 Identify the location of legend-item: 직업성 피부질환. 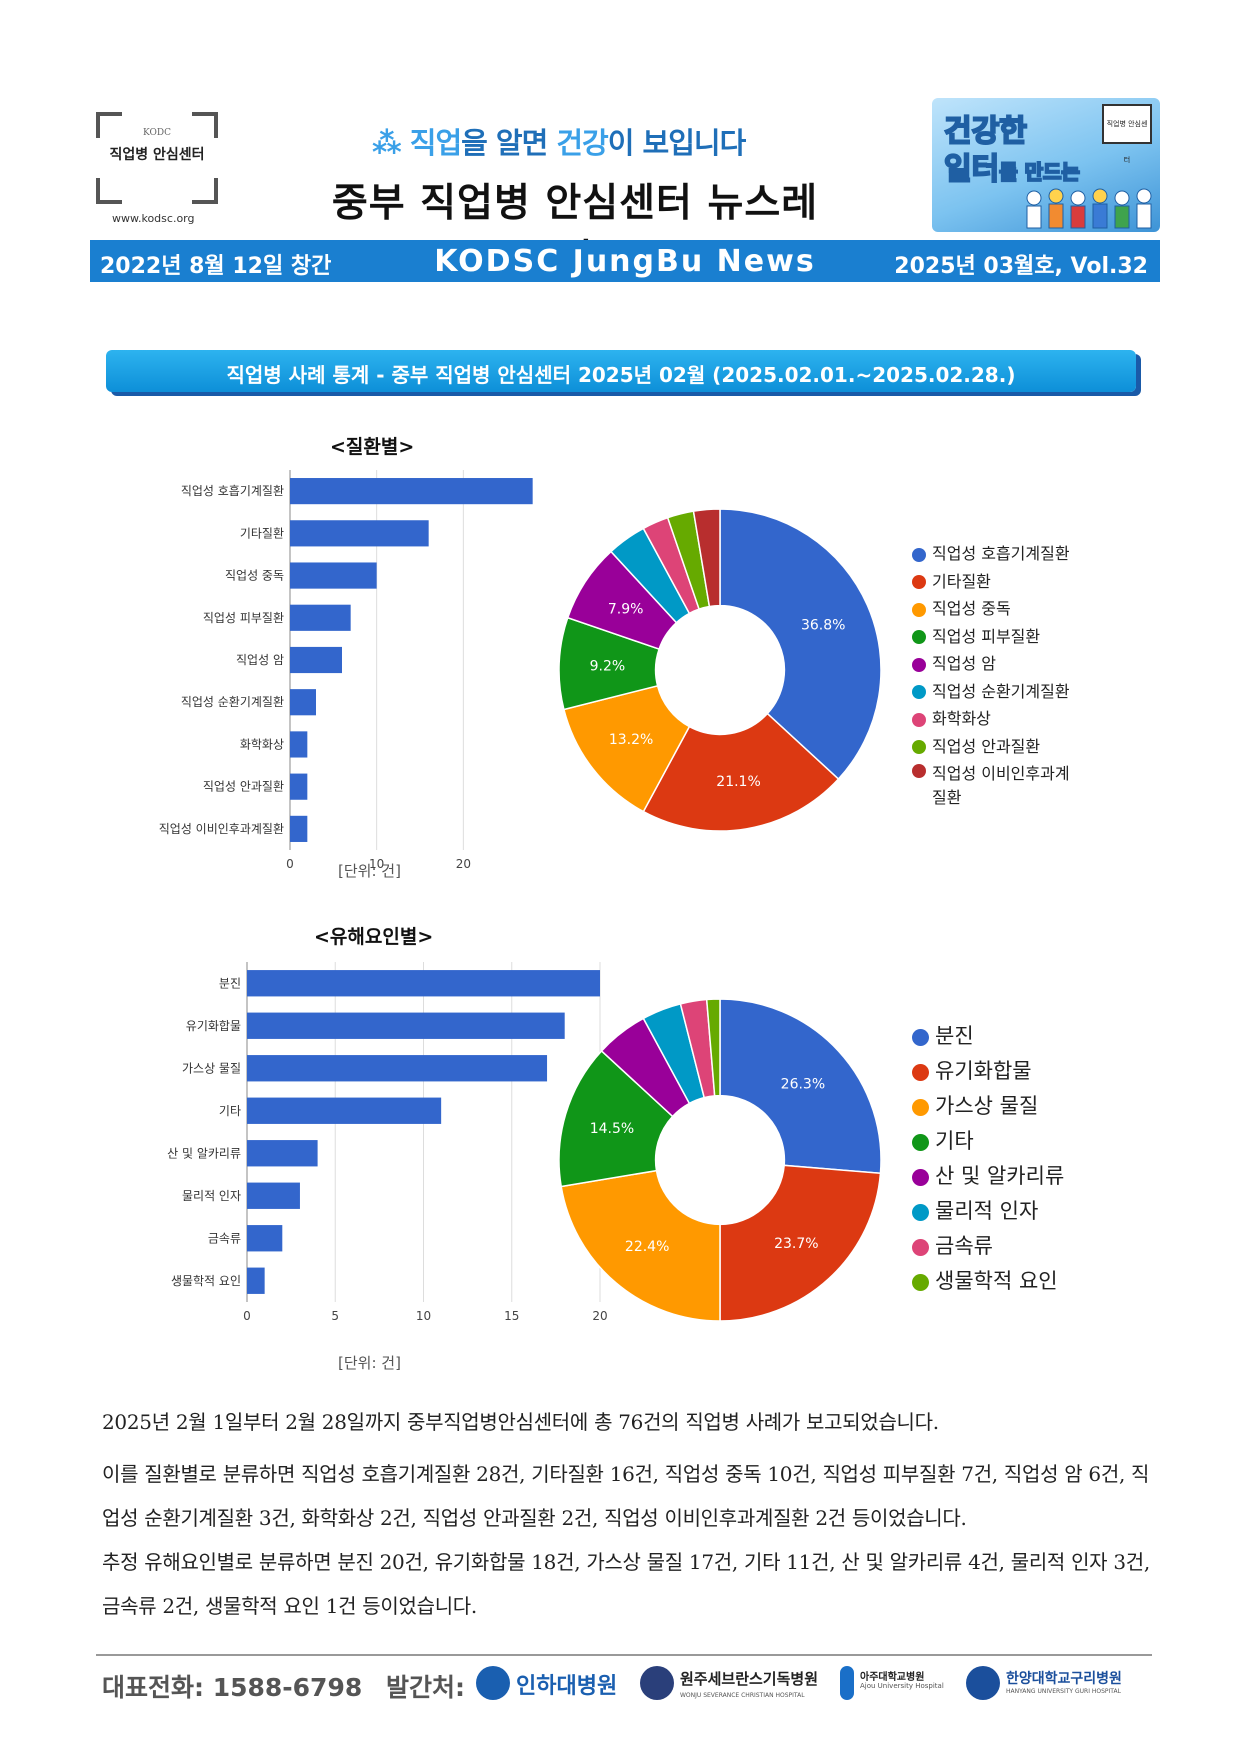
(976, 635).